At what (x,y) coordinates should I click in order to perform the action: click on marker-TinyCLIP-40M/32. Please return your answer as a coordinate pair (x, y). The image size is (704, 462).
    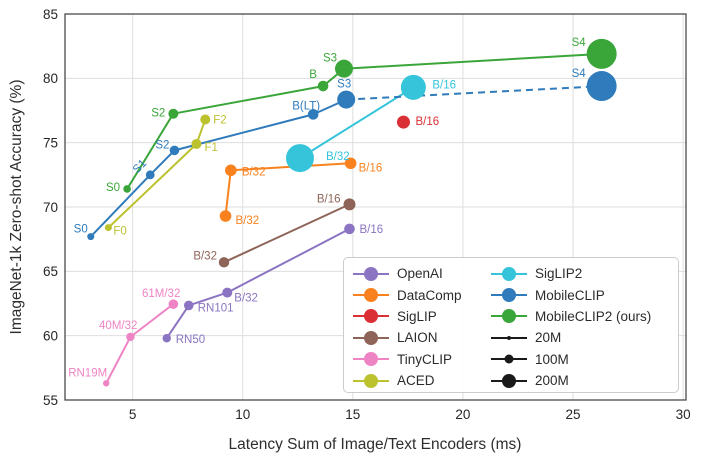
    Looking at the image, I should click on (130, 337).